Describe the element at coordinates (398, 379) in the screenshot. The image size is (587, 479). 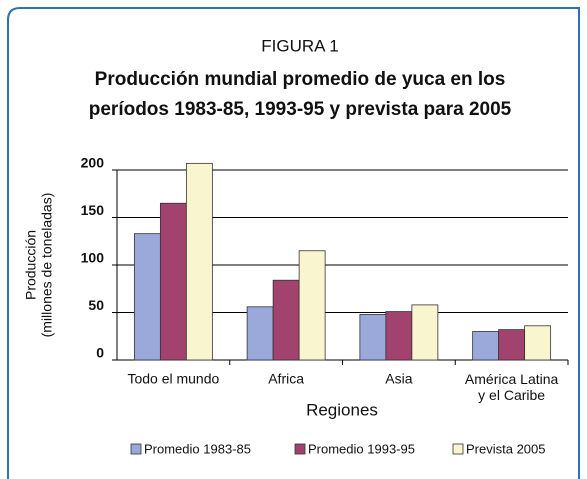
I see `x-tick-label: Asia` at that location.